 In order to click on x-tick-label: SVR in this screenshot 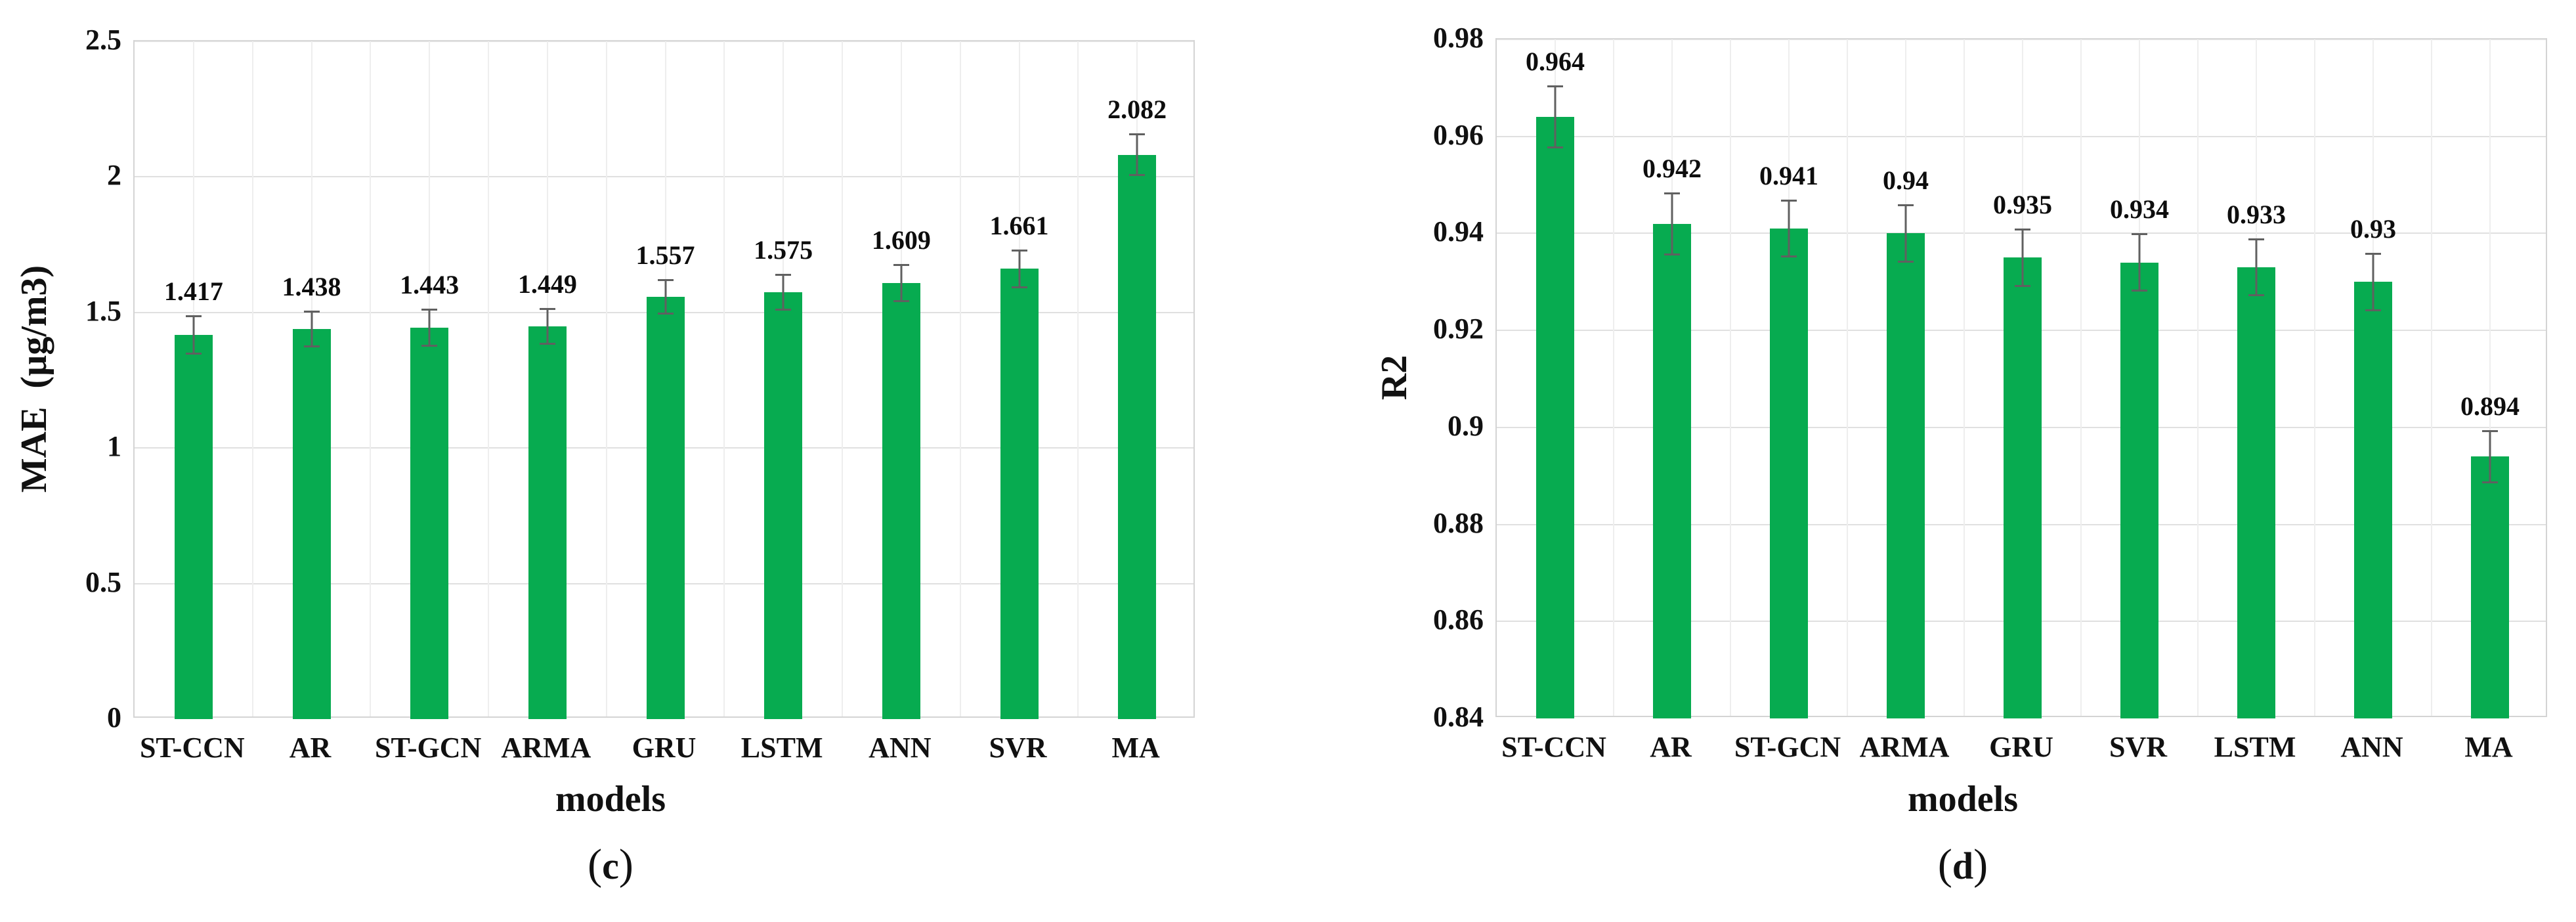, I will do `click(2138, 747)`.